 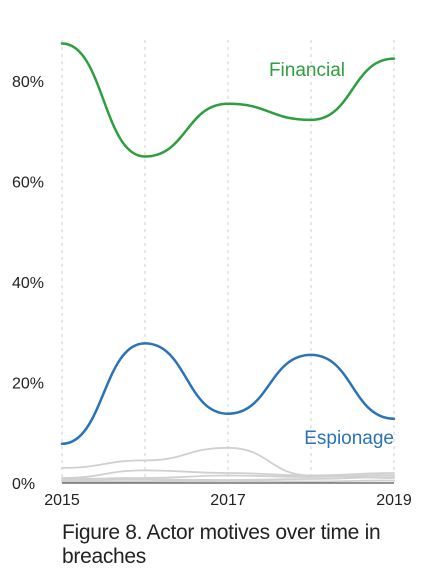 I want to click on series-label-financial: Financial, so click(x=307, y=70).